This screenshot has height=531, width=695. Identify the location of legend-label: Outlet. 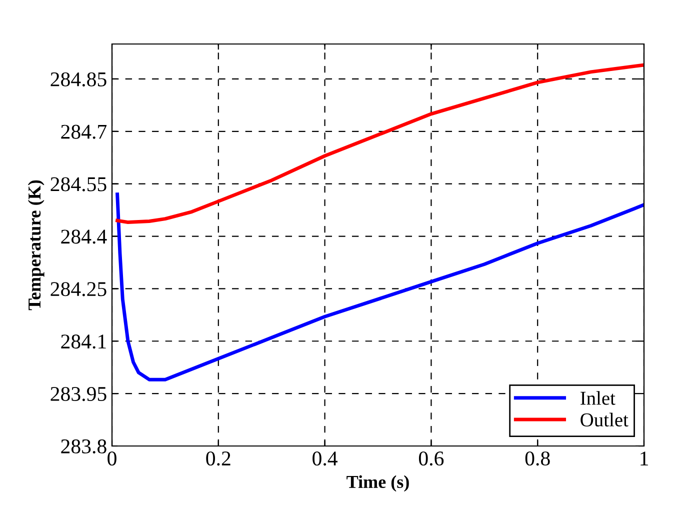
(604, 419).